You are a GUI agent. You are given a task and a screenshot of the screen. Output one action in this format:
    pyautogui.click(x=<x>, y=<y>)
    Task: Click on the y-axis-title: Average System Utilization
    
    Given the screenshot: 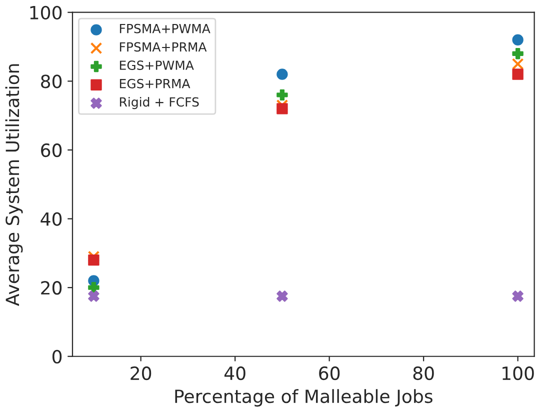 What is the action you would take?
    pyautogui.click(x=14, y=185)
    